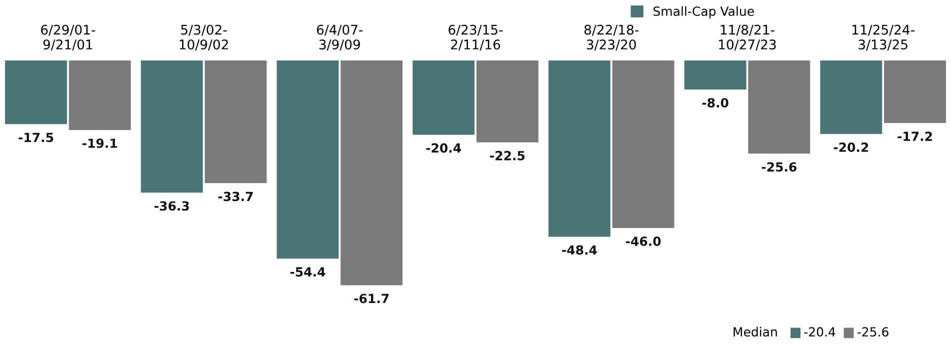  Describe the element at coordinates (475, 37) in the screenshot. I see `x-tick-label: 6/23/15- 2/11/16` at that location.